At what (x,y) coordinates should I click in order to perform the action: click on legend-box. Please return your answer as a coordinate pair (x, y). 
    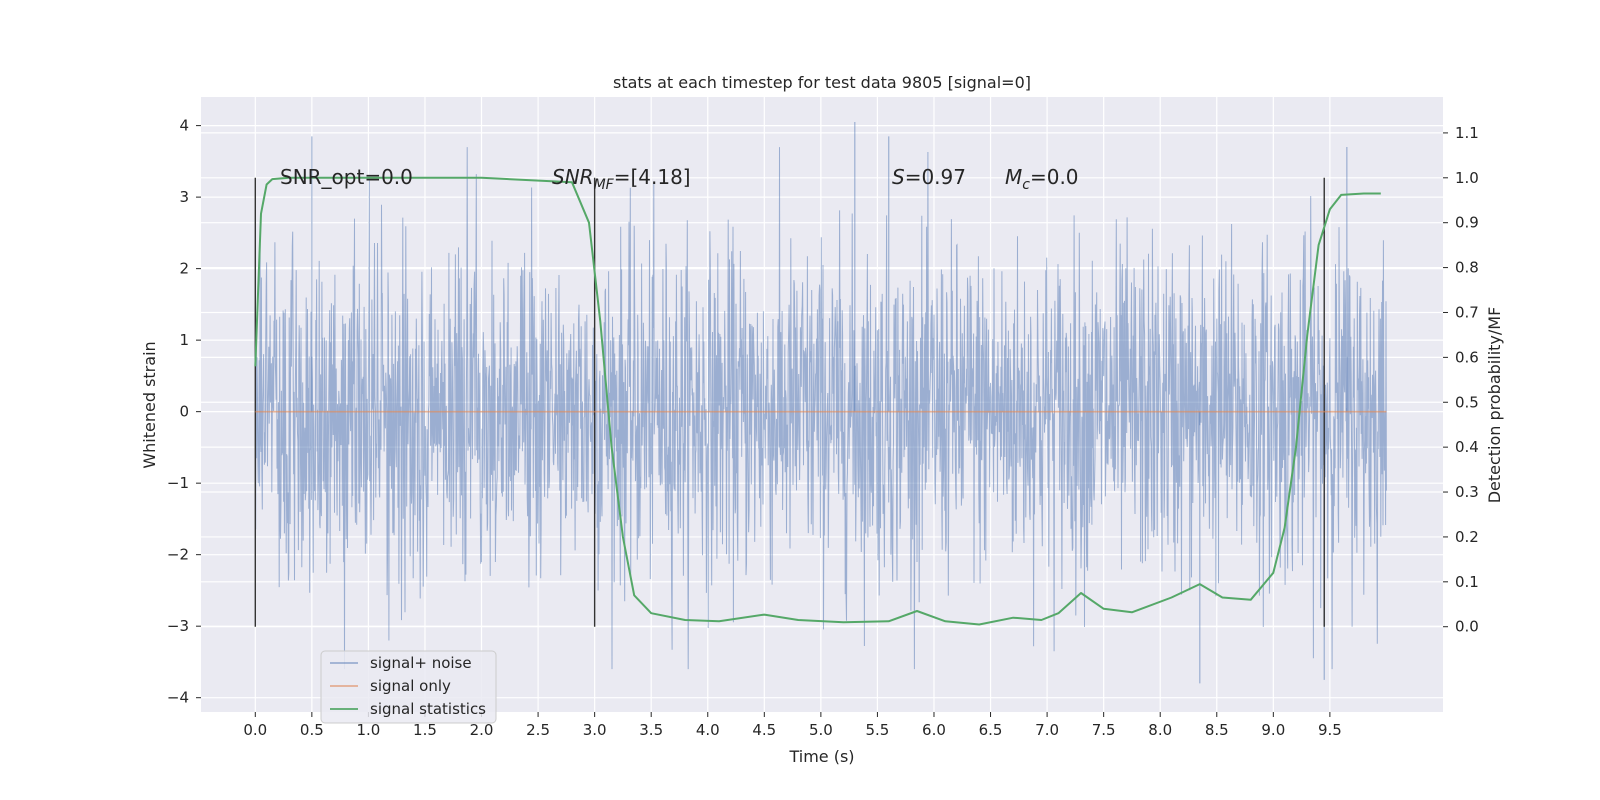
    Looking at the image, I should click on (408, 687).